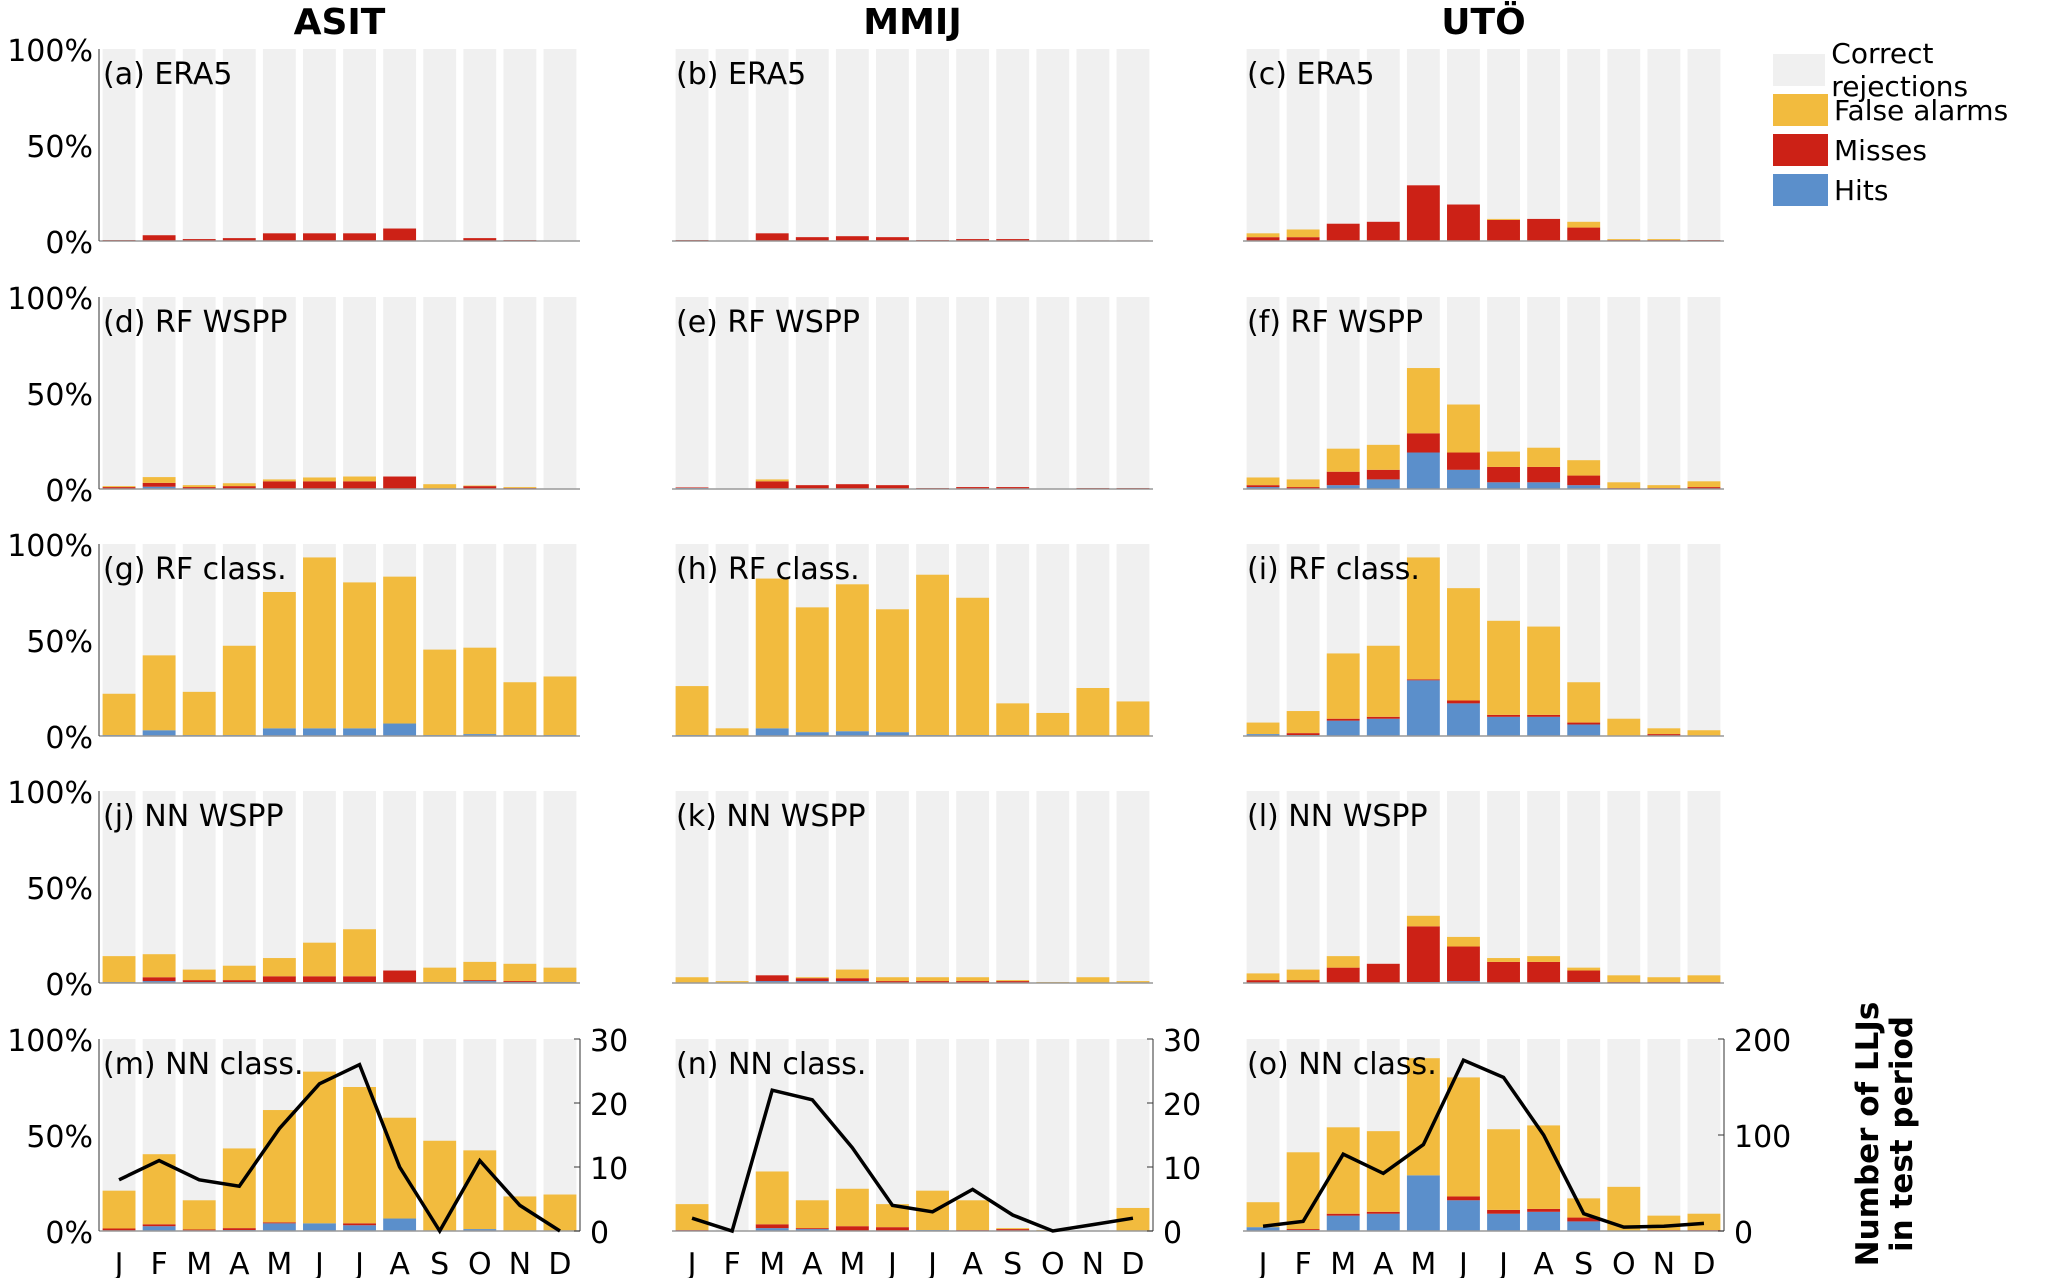 The image size is (2067, 1278). I want to click on right-tick-label: 0, so click(1743, 1233).